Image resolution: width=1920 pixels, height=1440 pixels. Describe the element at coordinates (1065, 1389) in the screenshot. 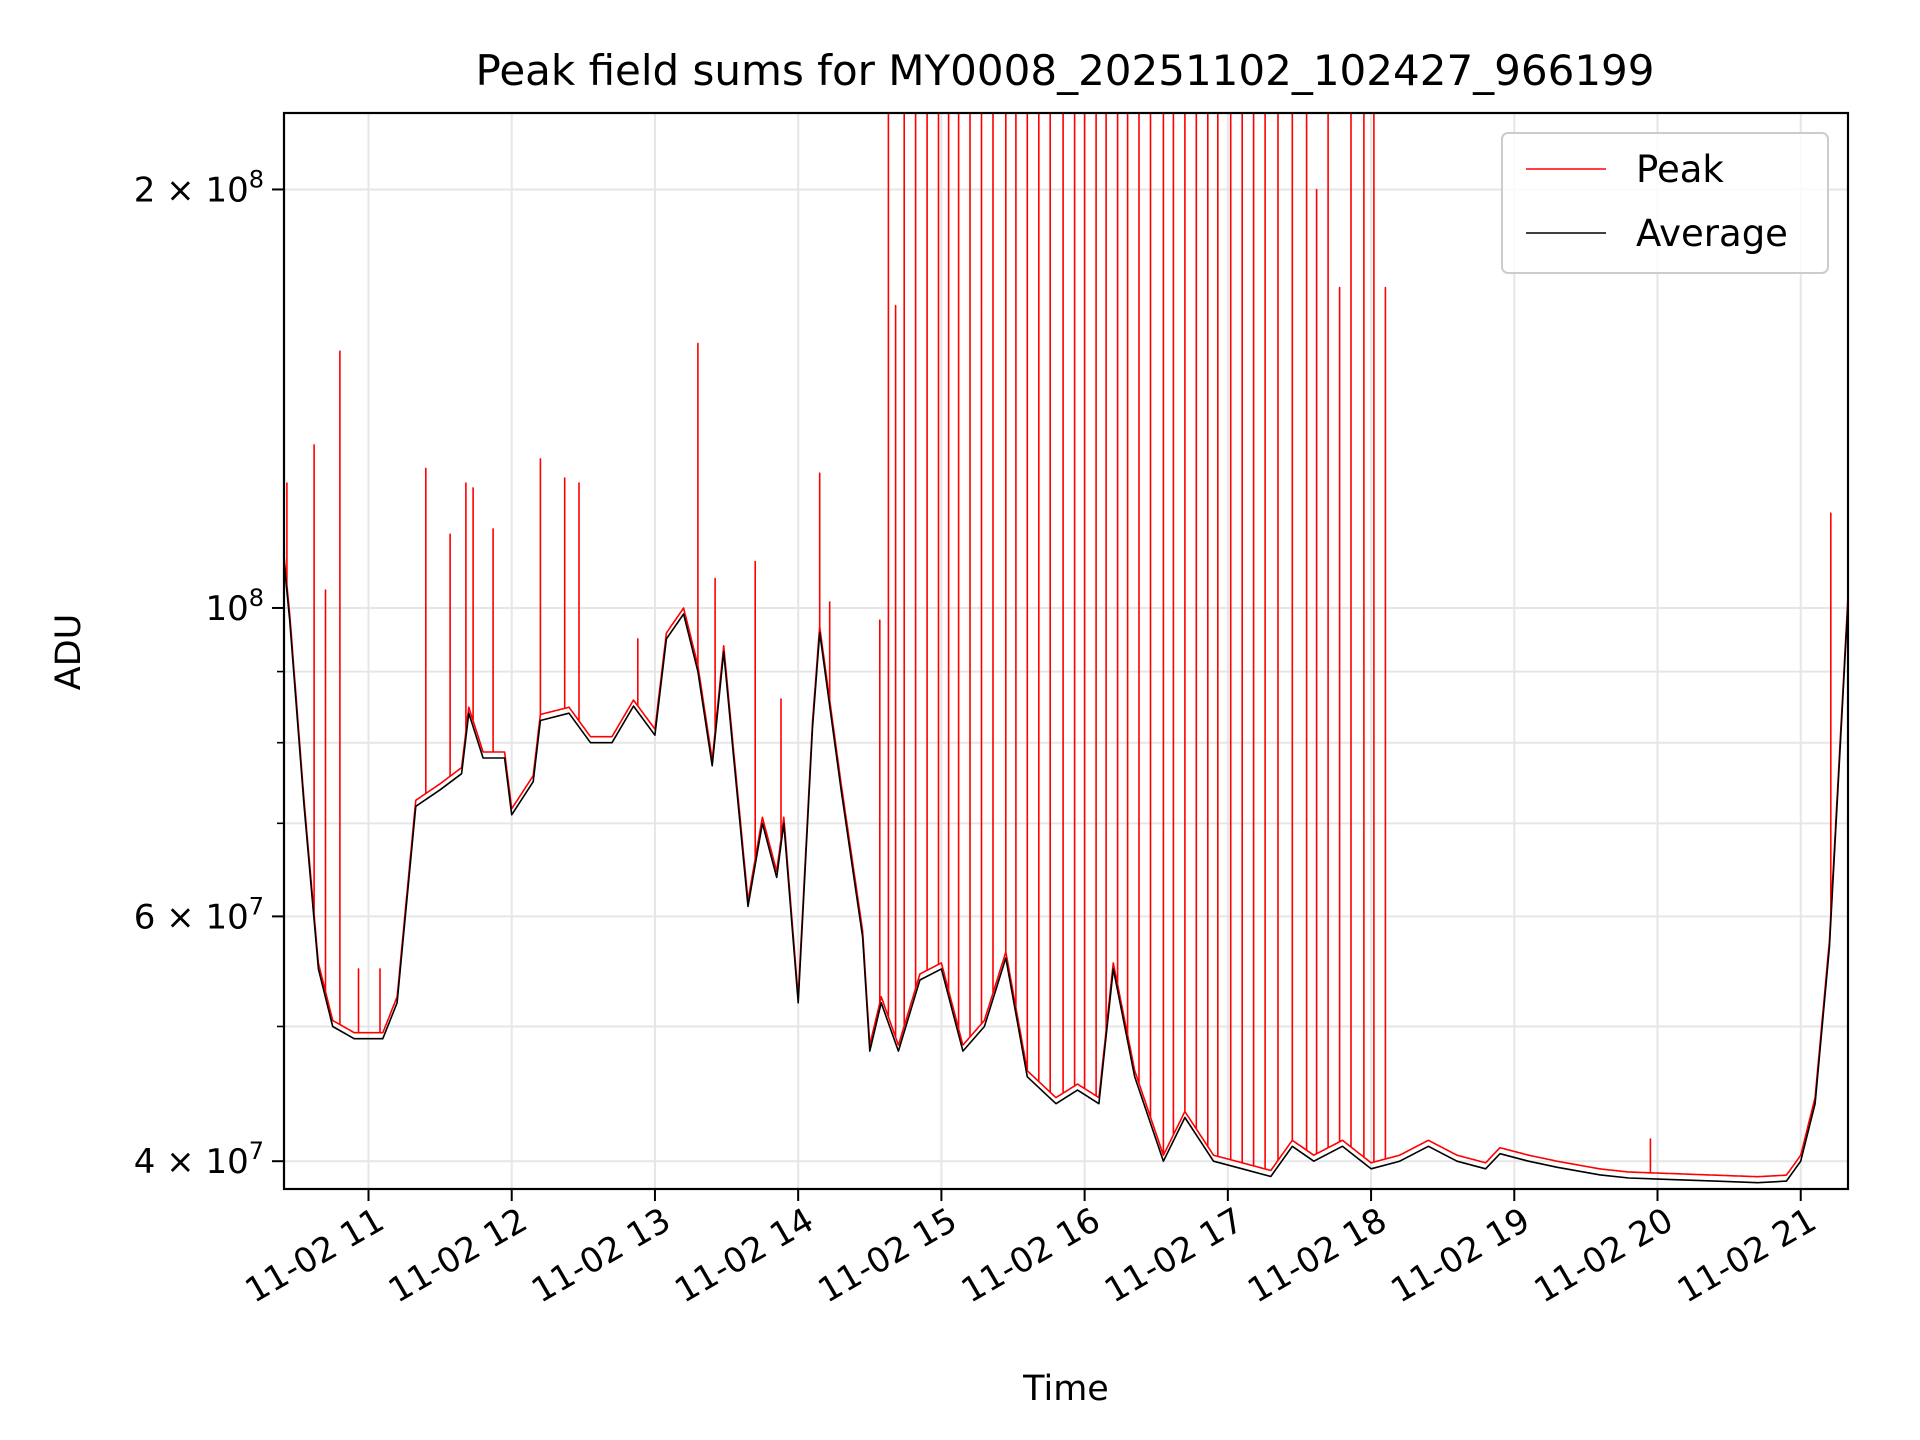

I see `x-axis-label: Time` at that location.